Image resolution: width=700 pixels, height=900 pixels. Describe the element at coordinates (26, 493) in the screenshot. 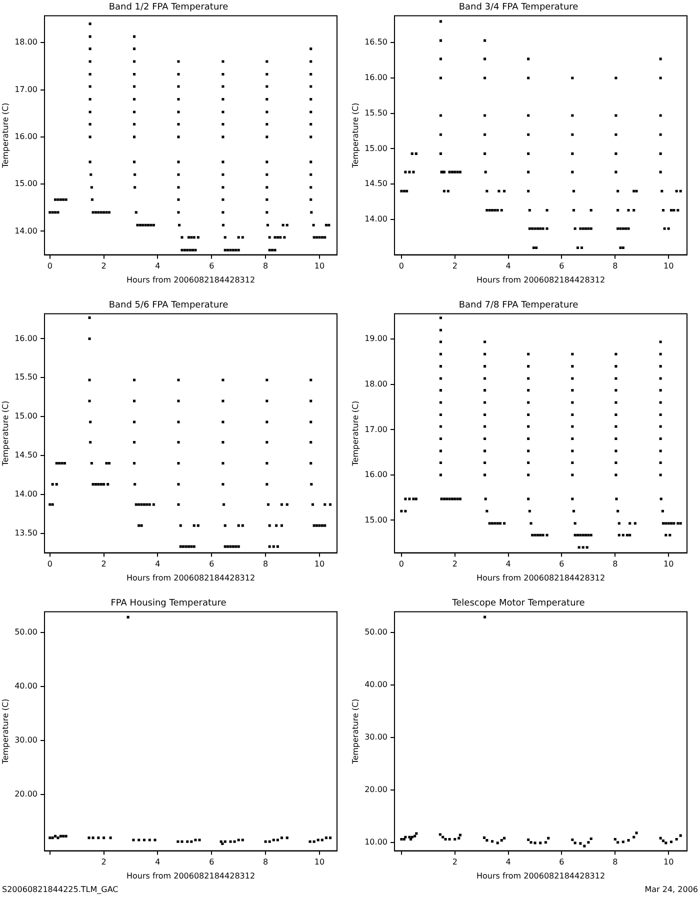

I see `y-tick-label: 14.00` at that location.